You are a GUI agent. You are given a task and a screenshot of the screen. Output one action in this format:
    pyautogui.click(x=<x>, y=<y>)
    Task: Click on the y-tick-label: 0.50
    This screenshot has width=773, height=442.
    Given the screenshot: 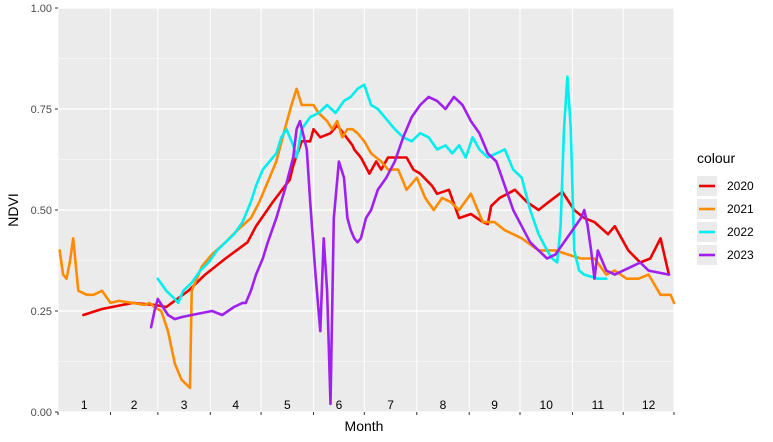 What is the action you would take?
    pyautogui.click(x=41, y=211)
    